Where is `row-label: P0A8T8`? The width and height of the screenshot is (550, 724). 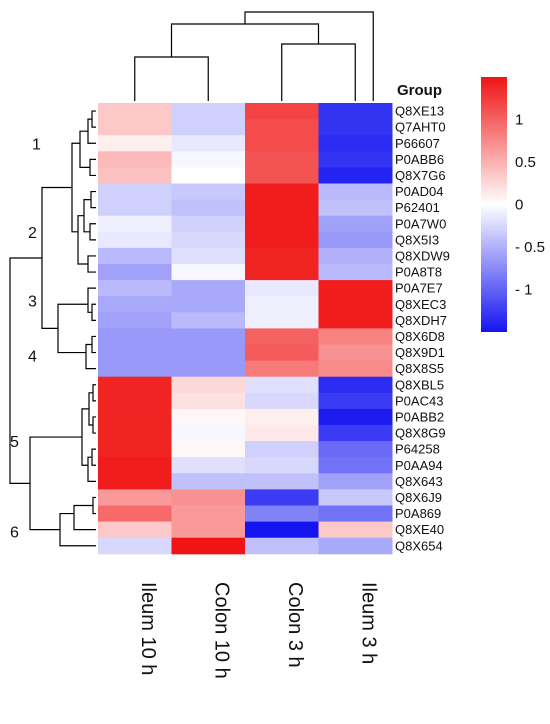
row-label: P0A8T8 is located at coordinates (418, 272).